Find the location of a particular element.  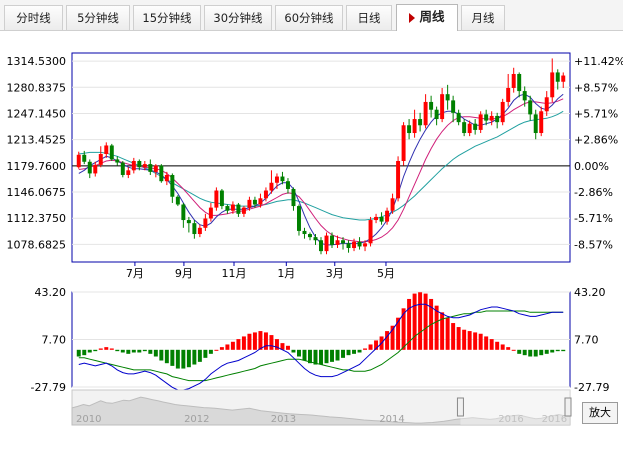

price-tick-label: 1146.0675 is located at coordinates (37, 192).